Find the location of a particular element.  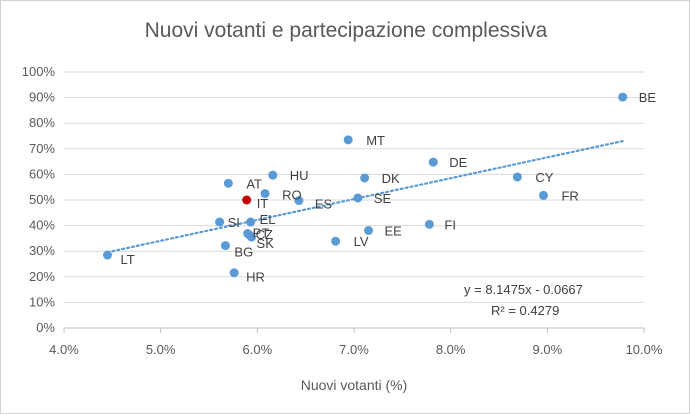

data-point-es is located at coordinates (299, 201).